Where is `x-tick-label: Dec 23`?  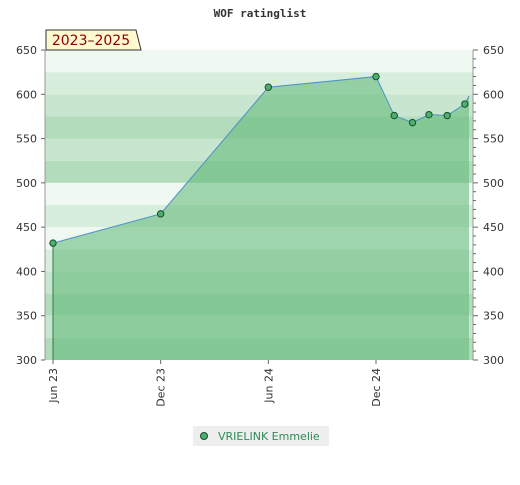 x-tick-label: Dec 23 is located at coordinates (161, 387).